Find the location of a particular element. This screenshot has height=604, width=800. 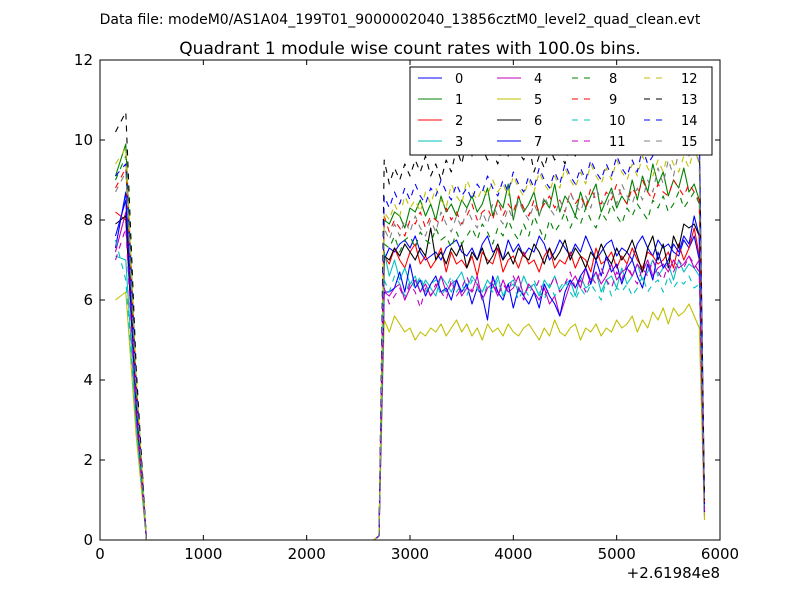

y-tick-label: 8 is located at coordinates (88, 220).